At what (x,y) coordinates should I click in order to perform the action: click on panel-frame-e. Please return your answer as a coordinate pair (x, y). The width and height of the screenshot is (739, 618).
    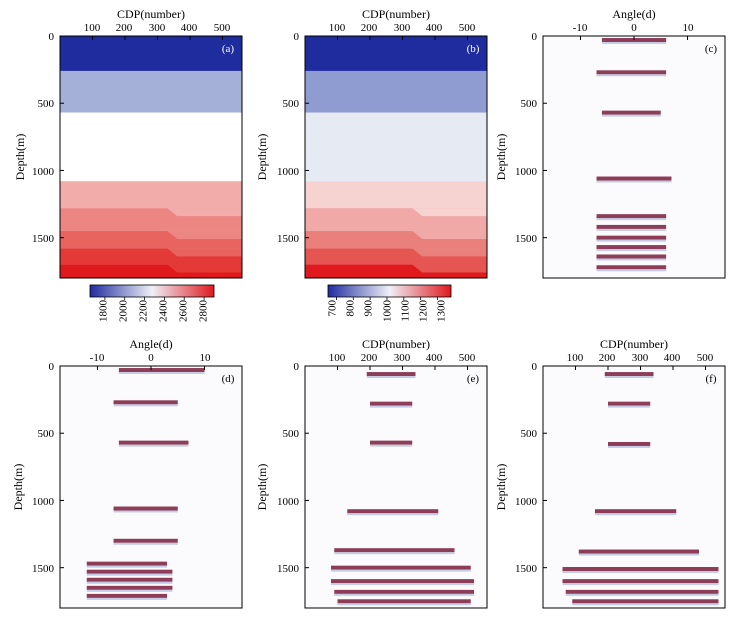
    Looking at the image, I should click on (396, 487).